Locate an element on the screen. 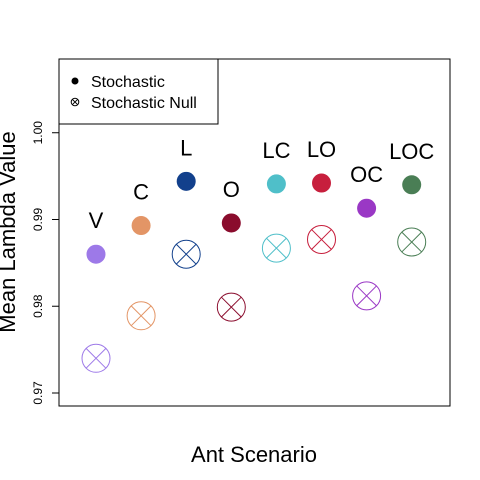  y-tick-label: 0.99 is located at coordinates (38, 219).